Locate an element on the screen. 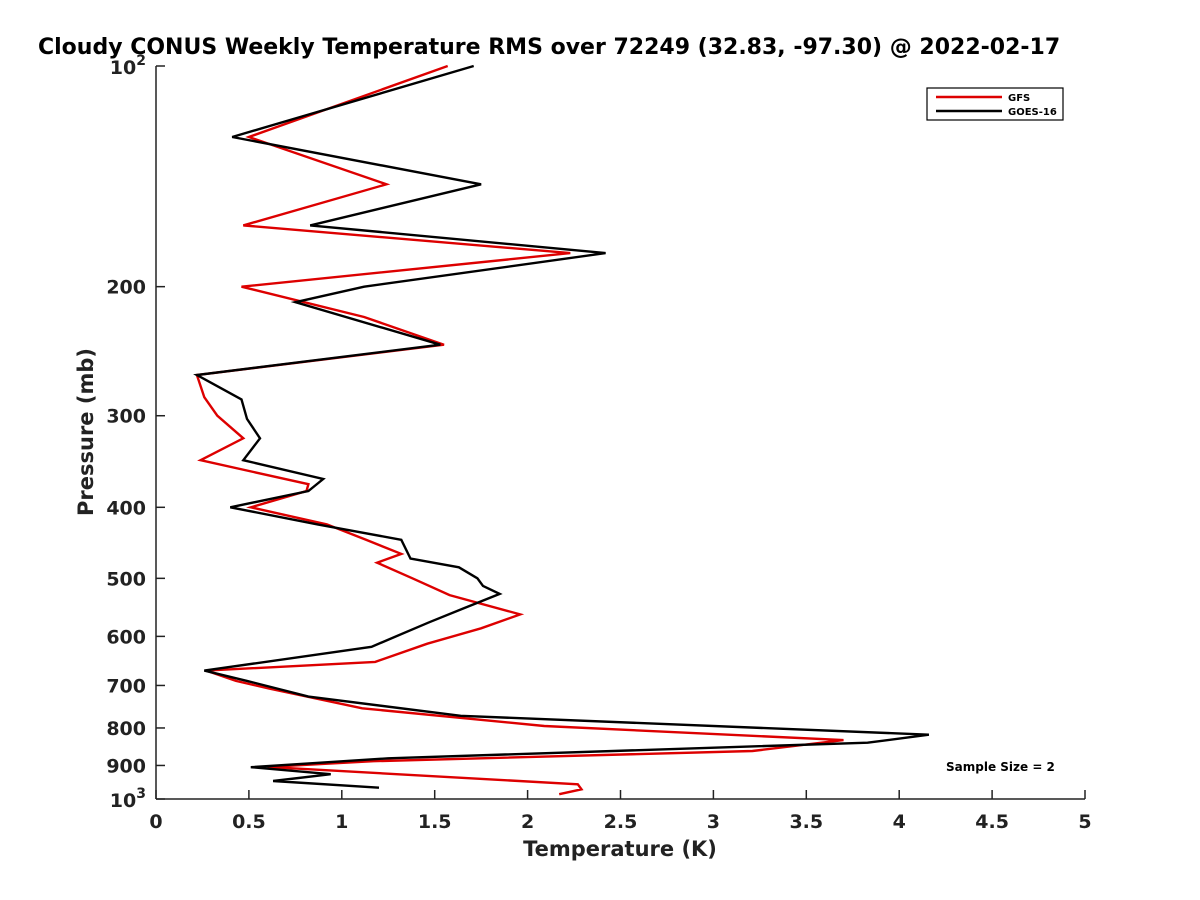  y-axis-ticks: 10² 200 300 400 500 600 700 800 900 10³ is located at coordinates (135, 432).